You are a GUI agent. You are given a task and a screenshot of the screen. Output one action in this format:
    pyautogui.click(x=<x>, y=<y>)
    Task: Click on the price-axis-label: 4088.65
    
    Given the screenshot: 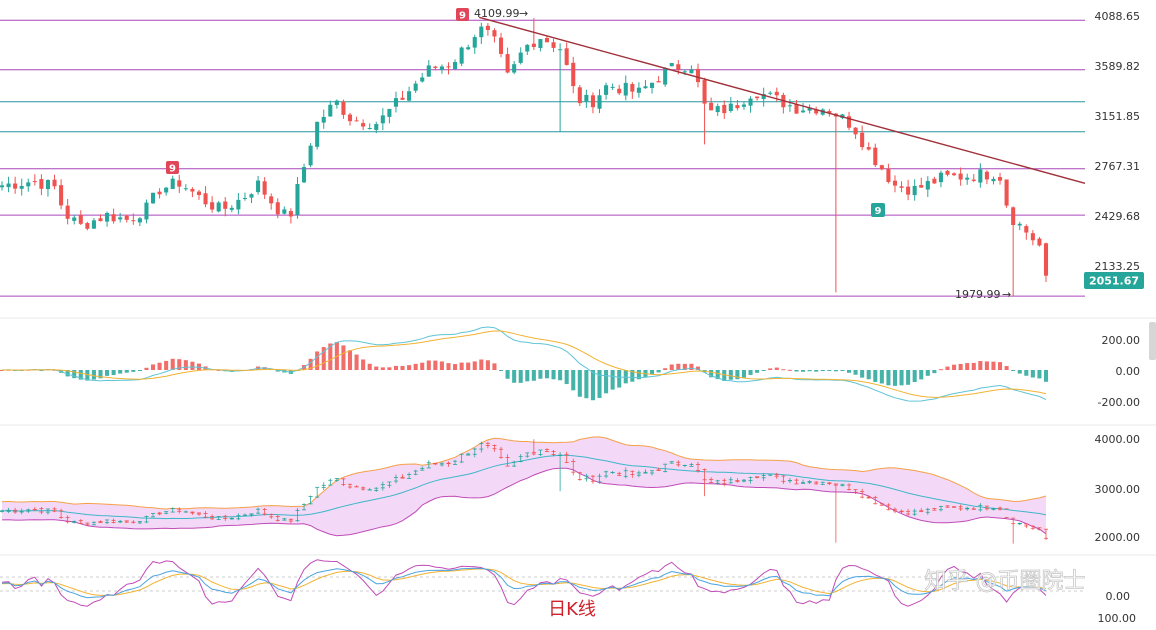 What is the action you would take?
    pyautogui.click(x=1118, y=16)
    